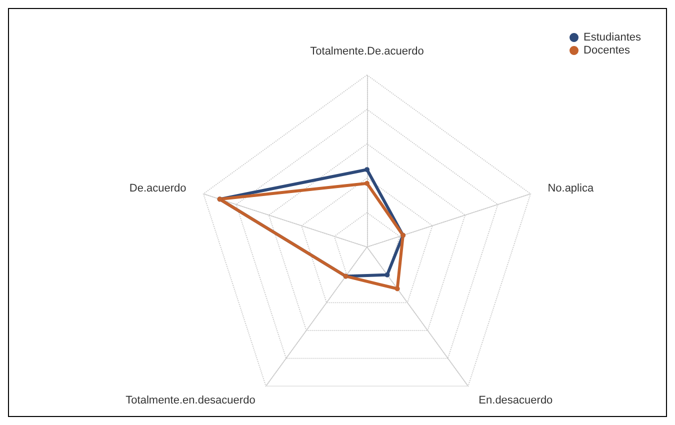  Describe the element at coordinates (191, 400) in the screenshot. I see `spoke-label: Totalmente.en.desacuerdo` at that location.